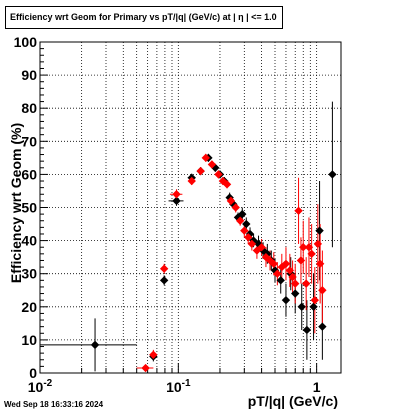 The height and width of the screenshot is (414, 400). I want to click on y-tick-label: 40, so click(29, 241).